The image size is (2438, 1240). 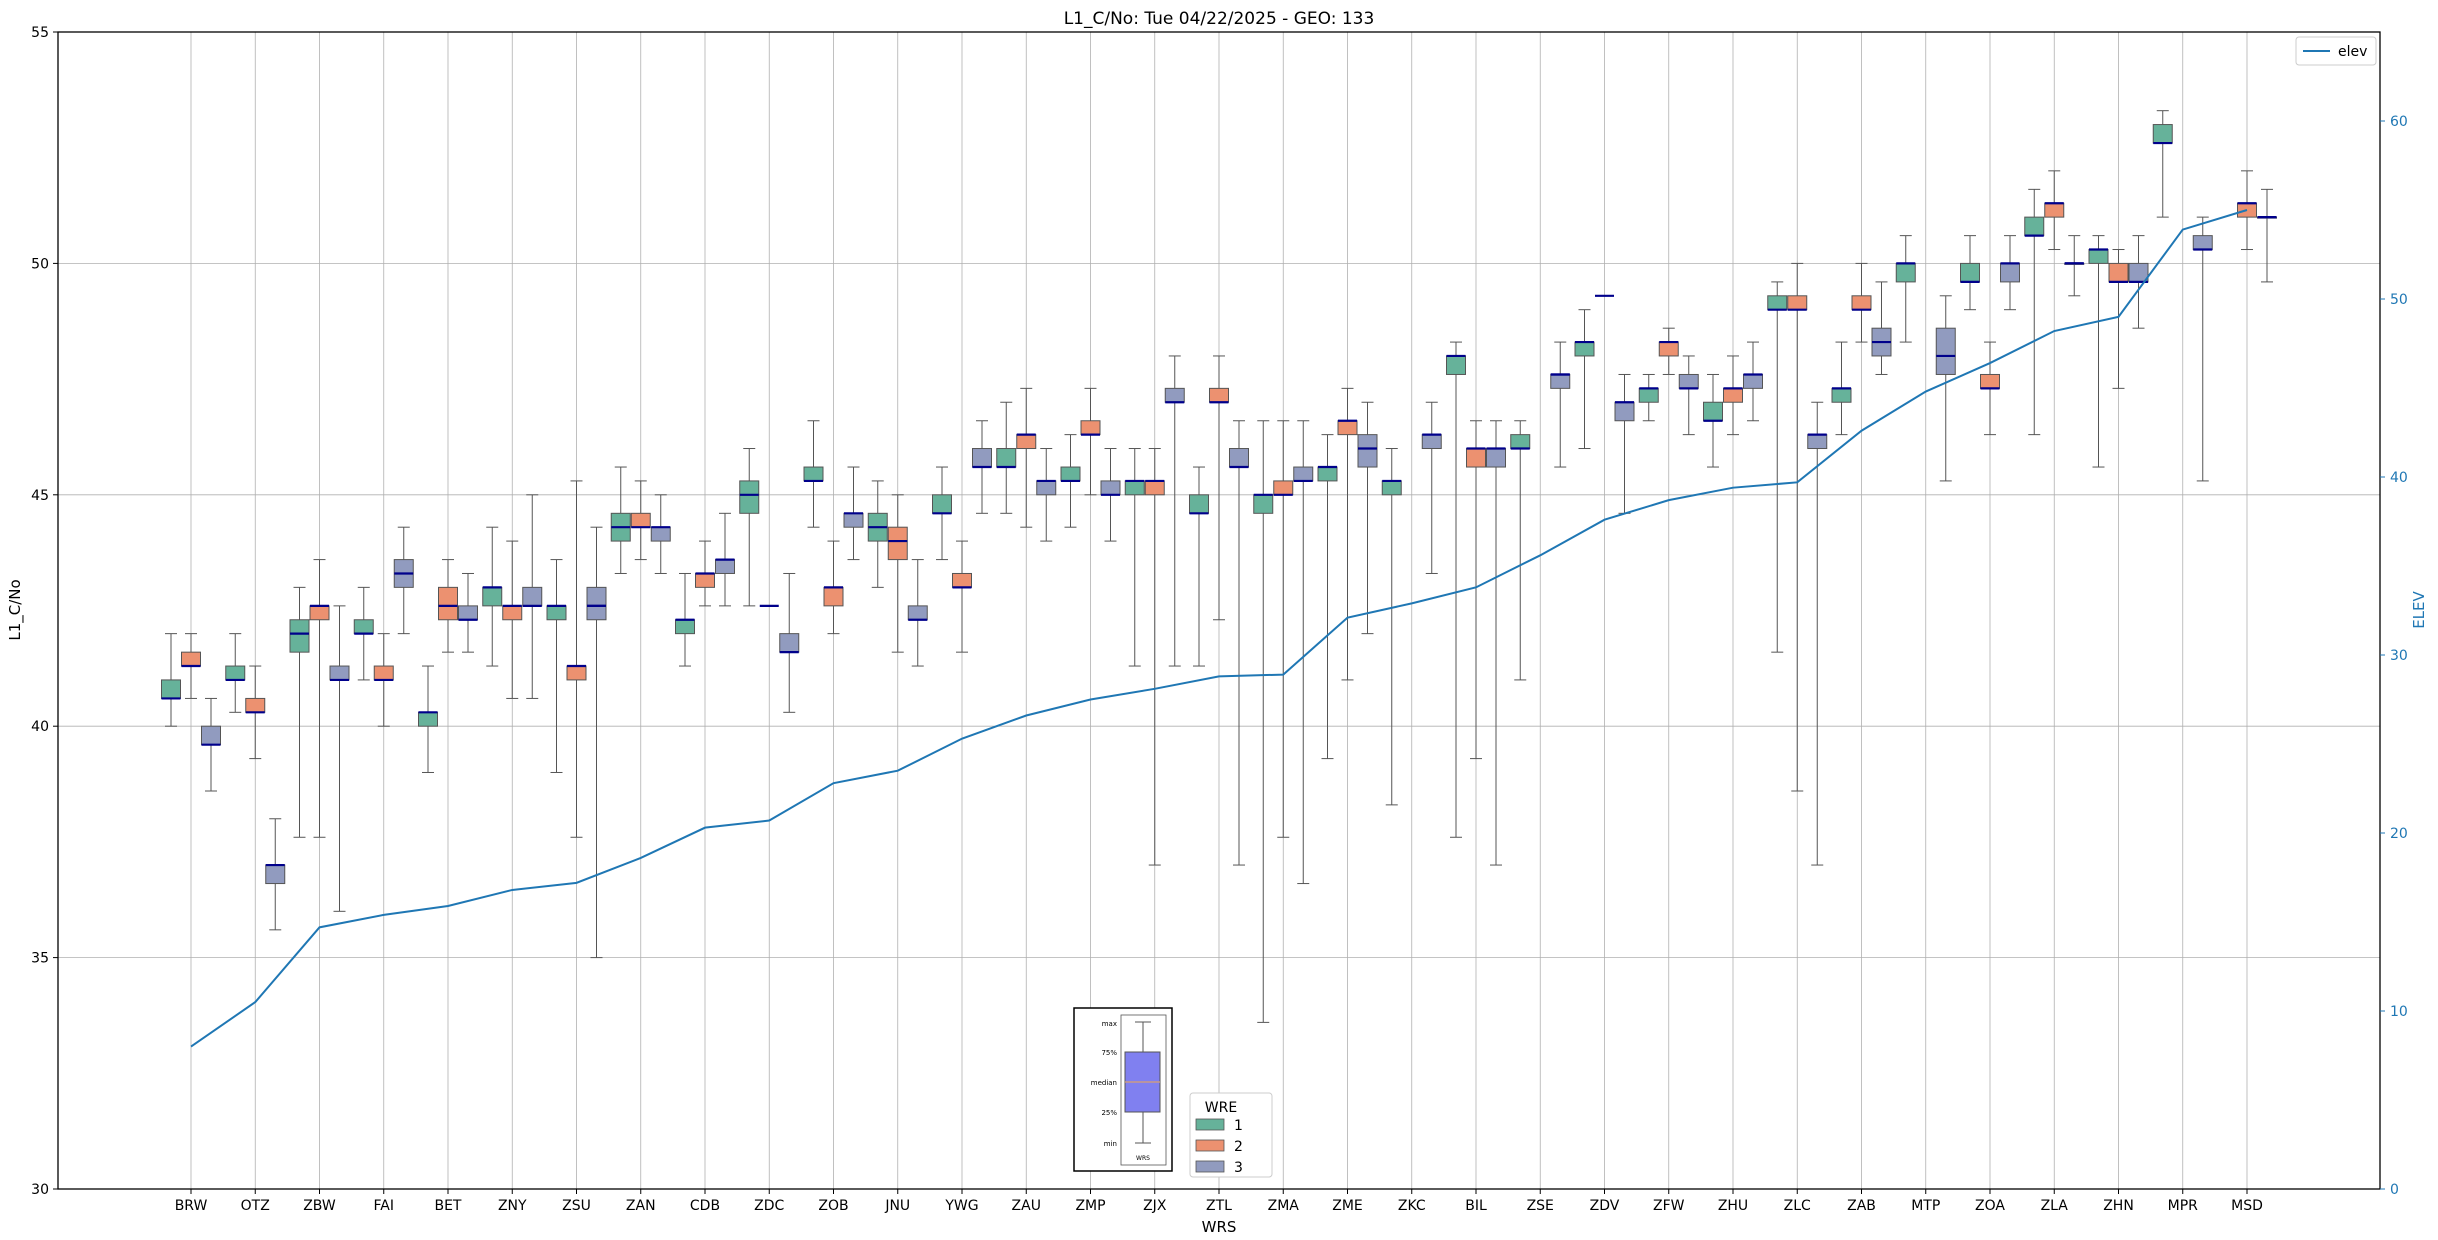 I want to click on y-tick-label: 55, so click(x=40, y=33).